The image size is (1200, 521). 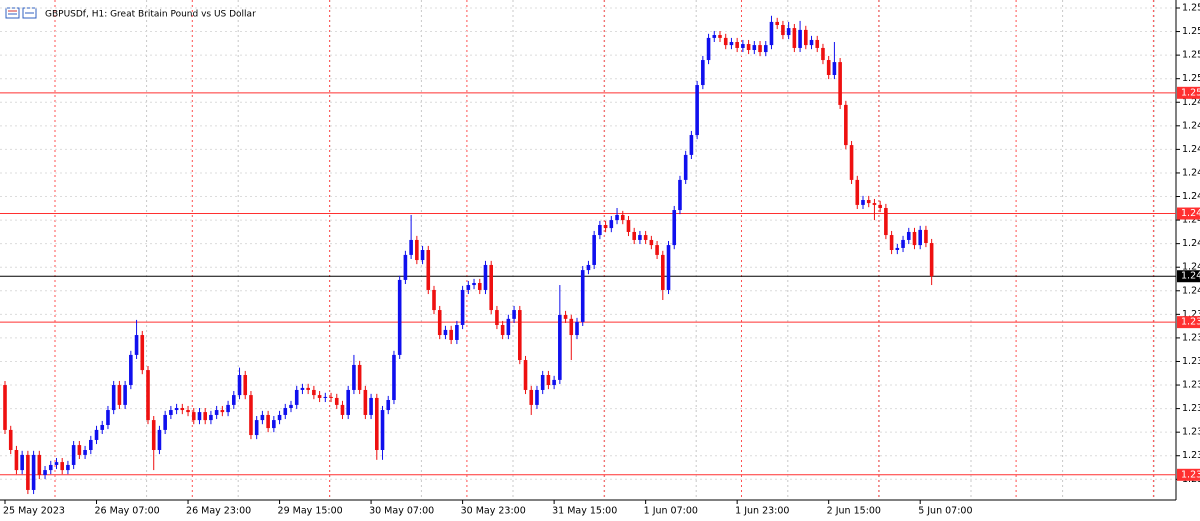 What do you see at coordinates (1191, 455) in the screenshot?
I see `y-tick-label: 1.23270` at bounding box center [1191, 455].